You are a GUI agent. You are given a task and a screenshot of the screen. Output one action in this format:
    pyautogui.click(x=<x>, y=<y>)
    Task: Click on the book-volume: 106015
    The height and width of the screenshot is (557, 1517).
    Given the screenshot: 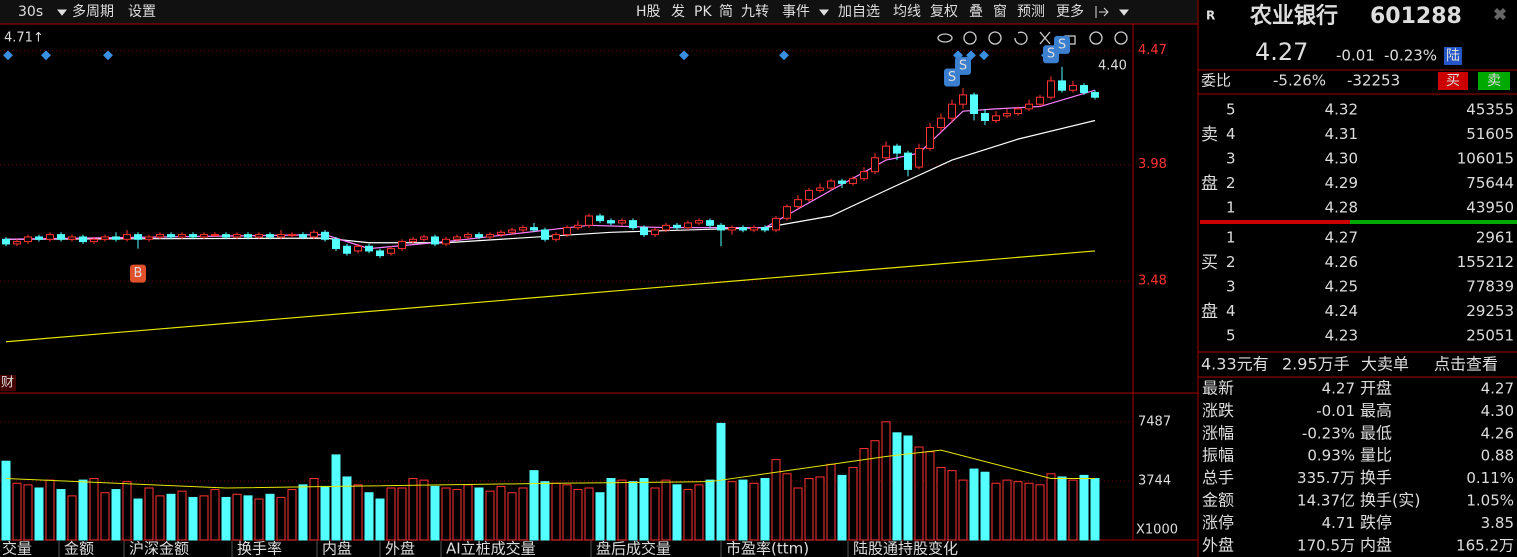 What is the action you would take?
    pyautogui.click(x=1485, y=159)
    